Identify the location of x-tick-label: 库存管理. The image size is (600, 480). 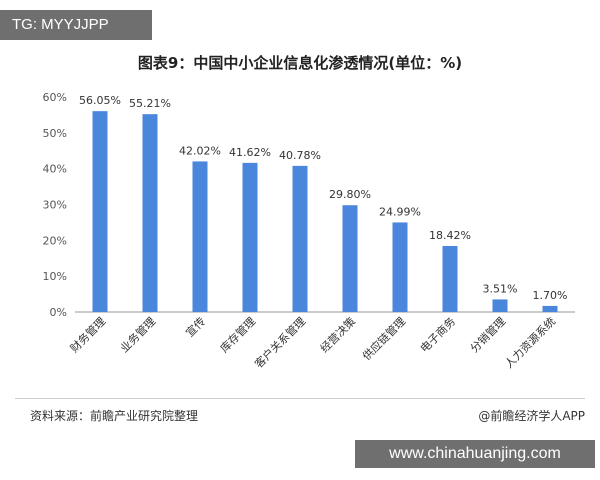
(237, 334).